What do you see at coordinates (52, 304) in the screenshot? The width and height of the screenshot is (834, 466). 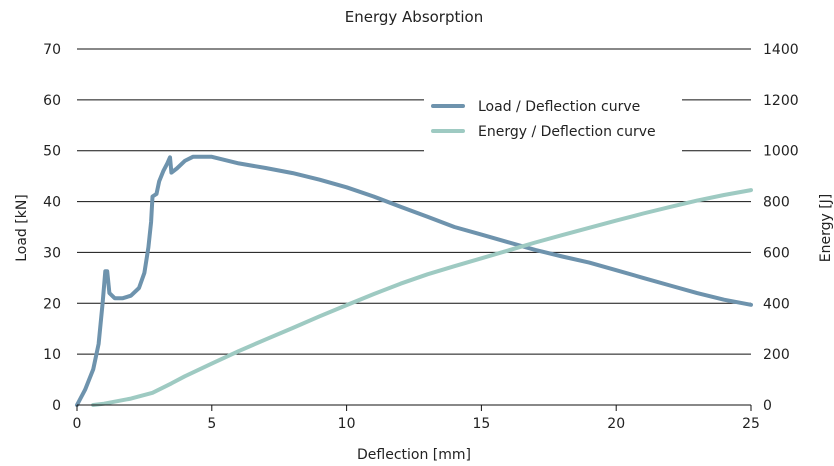 I see `y-tick-label: 20` at bounding box center [52, 304].